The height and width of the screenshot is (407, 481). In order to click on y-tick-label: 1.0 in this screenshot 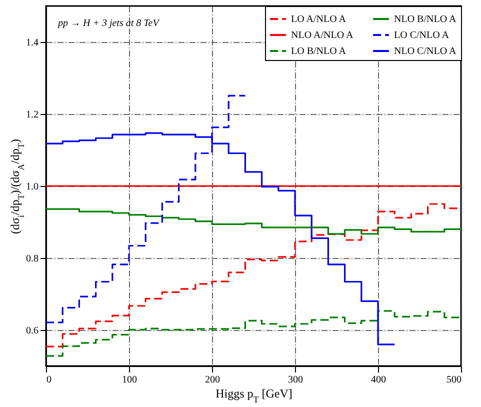, I will do `click(32, 187)`.